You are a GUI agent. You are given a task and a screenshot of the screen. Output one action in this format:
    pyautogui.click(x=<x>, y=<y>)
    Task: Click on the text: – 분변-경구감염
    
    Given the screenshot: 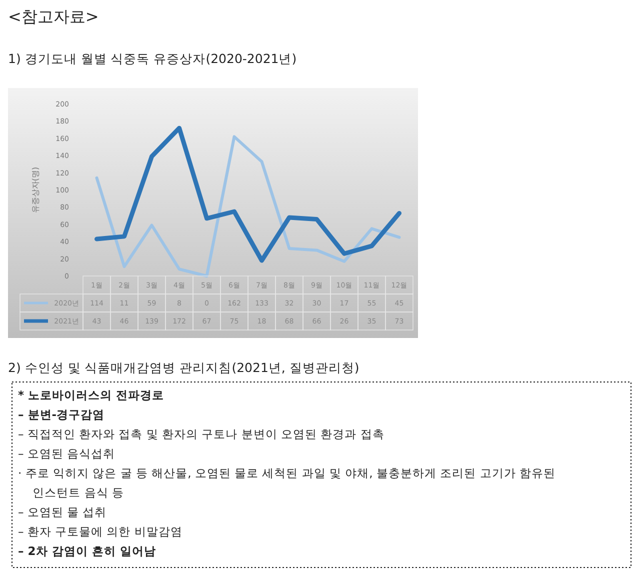 What is the action you would take?
    pyautogui.click(x=61, y=415)
    